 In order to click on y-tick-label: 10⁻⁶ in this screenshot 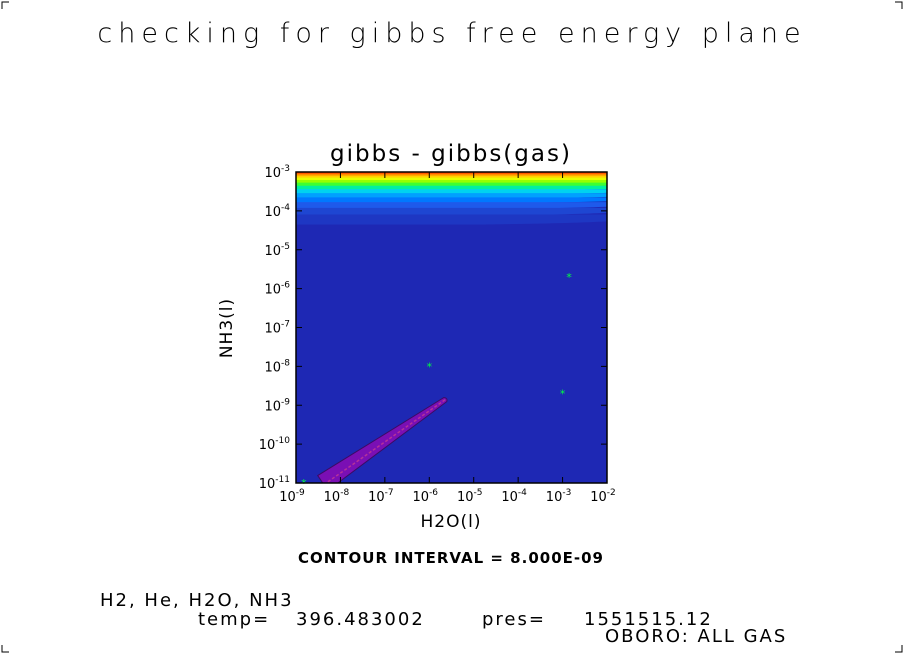, I will do `click(277, 289)`.